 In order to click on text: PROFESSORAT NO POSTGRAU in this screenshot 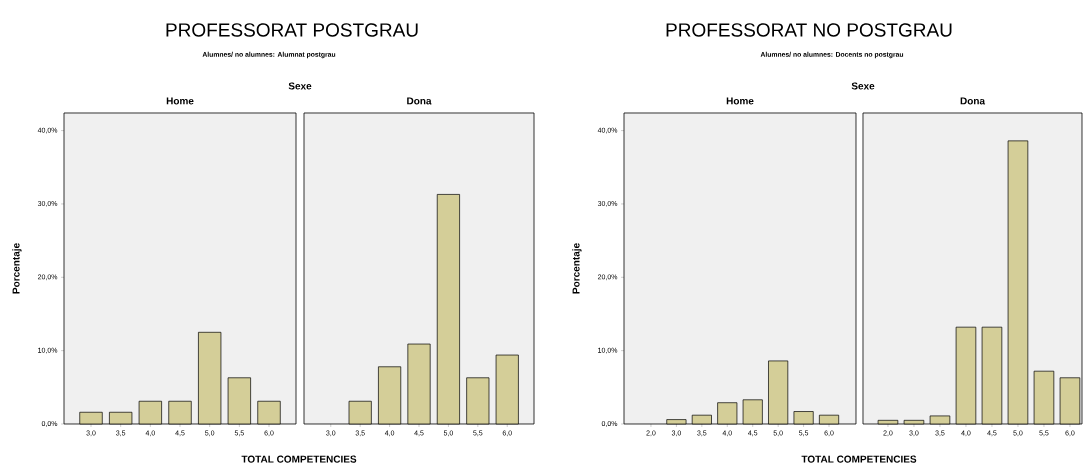, I will do `click(809, 30)`.